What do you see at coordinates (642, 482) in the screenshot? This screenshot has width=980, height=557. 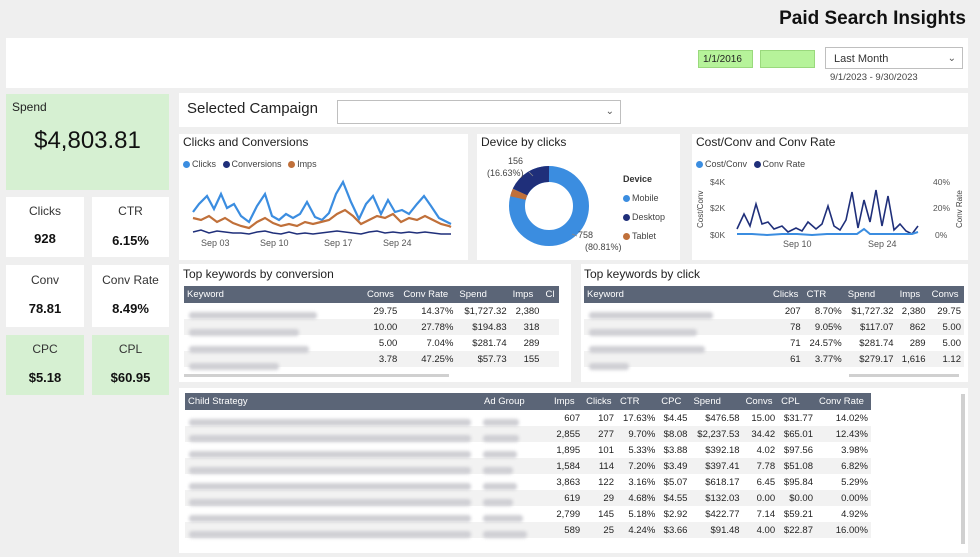 I see `cell: 3.16%` at bounding box center [642, 482].